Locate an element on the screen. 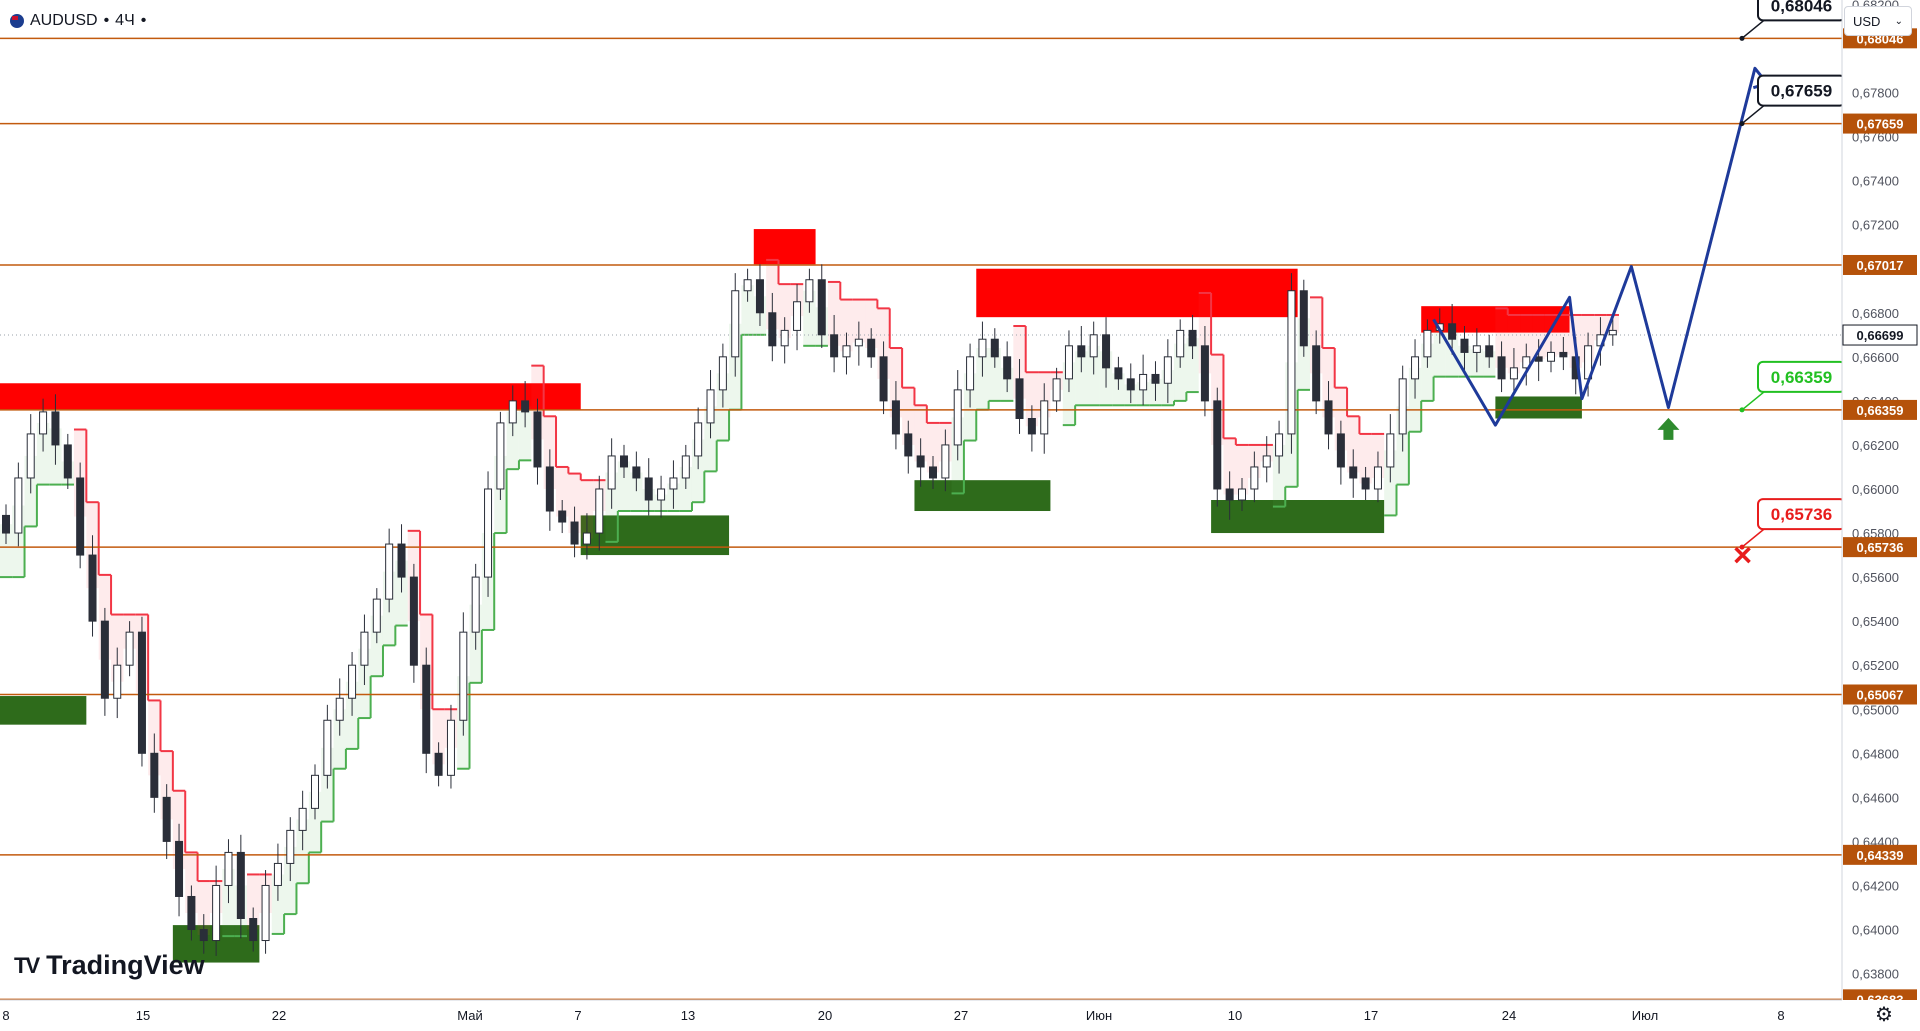 This screenshot has height=1031, width=1920. level-price-label: 0,64339 is located at coordinates (1880, 855).